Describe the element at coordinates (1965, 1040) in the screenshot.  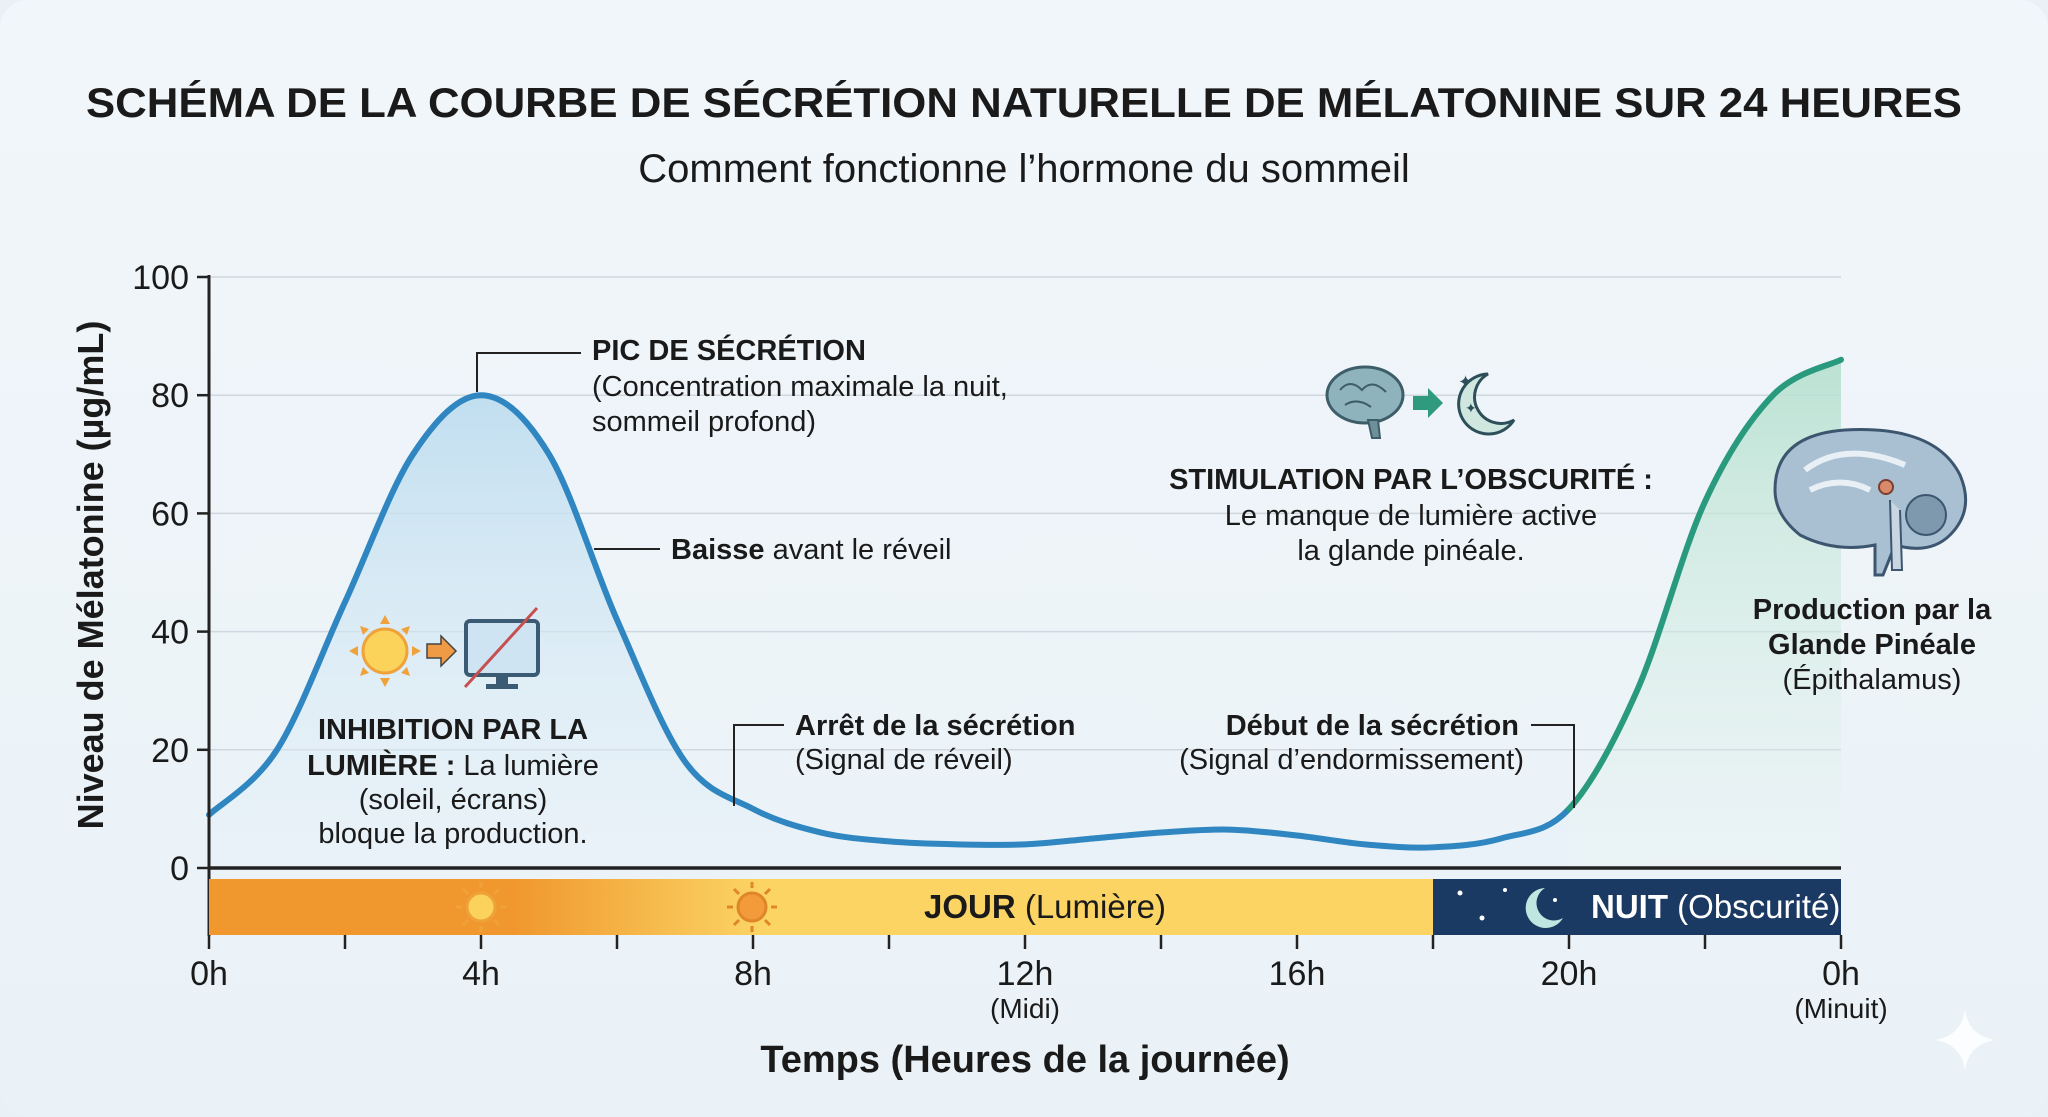
I see `sparkle-watermark-icon` at that location.